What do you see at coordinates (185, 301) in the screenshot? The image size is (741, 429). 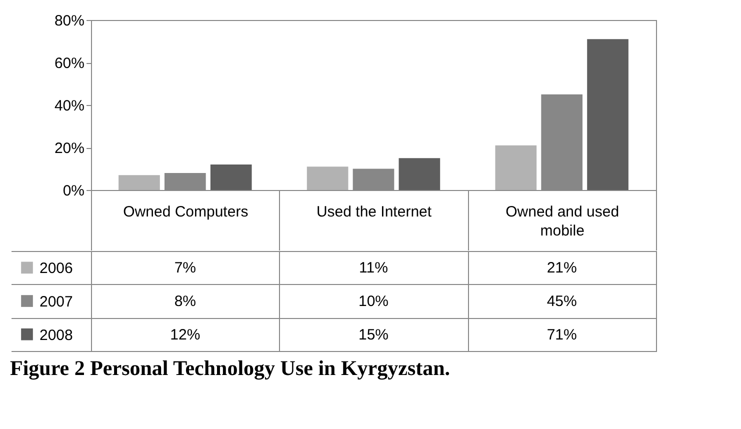 I see `data-label: 8%` at bounding box center [185, 301].